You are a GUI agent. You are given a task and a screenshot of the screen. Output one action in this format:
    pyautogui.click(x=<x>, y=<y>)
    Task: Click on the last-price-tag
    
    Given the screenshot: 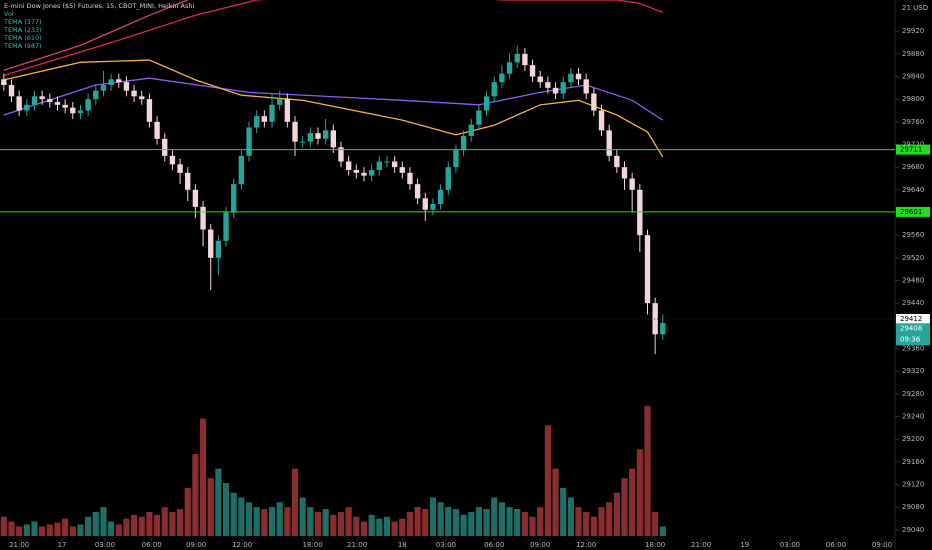 What is the action you would take?
    pyautogui.click(x=913, y=319)
    